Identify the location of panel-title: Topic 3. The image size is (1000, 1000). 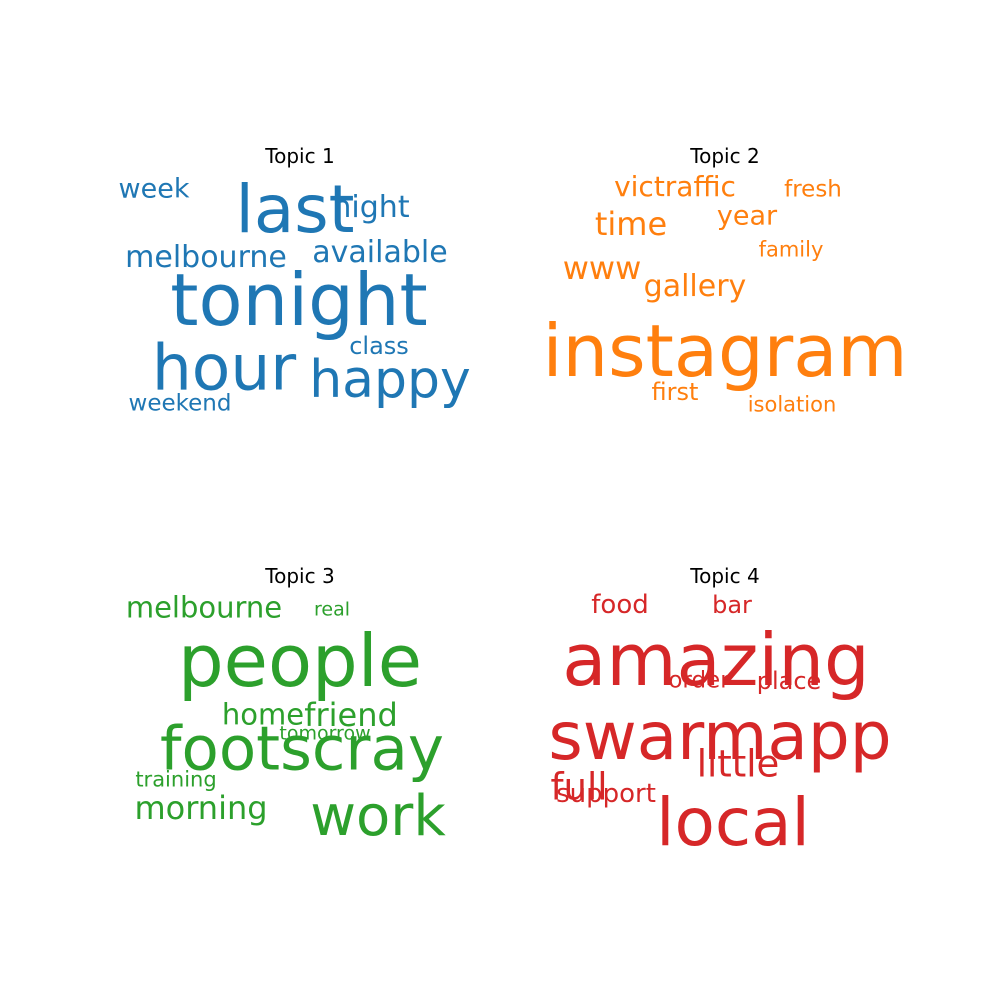
(300, 576).